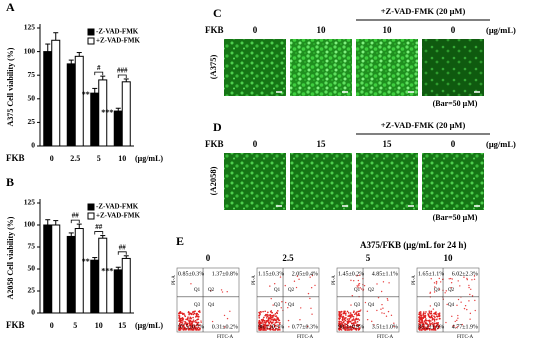  I want to click on significance-bracket, so click(75, 221).